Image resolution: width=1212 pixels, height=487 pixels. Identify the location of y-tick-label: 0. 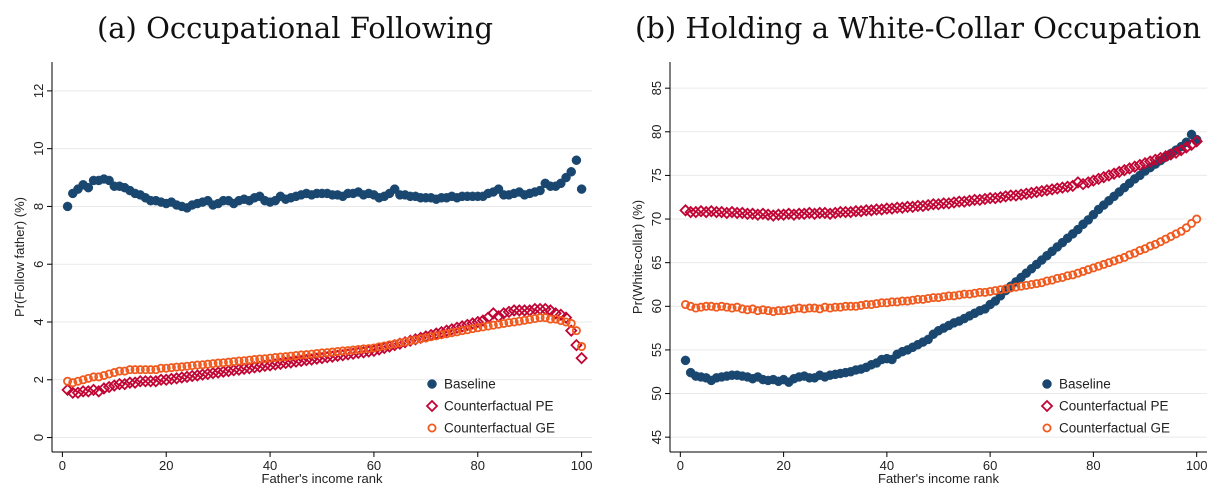
(38, 437).